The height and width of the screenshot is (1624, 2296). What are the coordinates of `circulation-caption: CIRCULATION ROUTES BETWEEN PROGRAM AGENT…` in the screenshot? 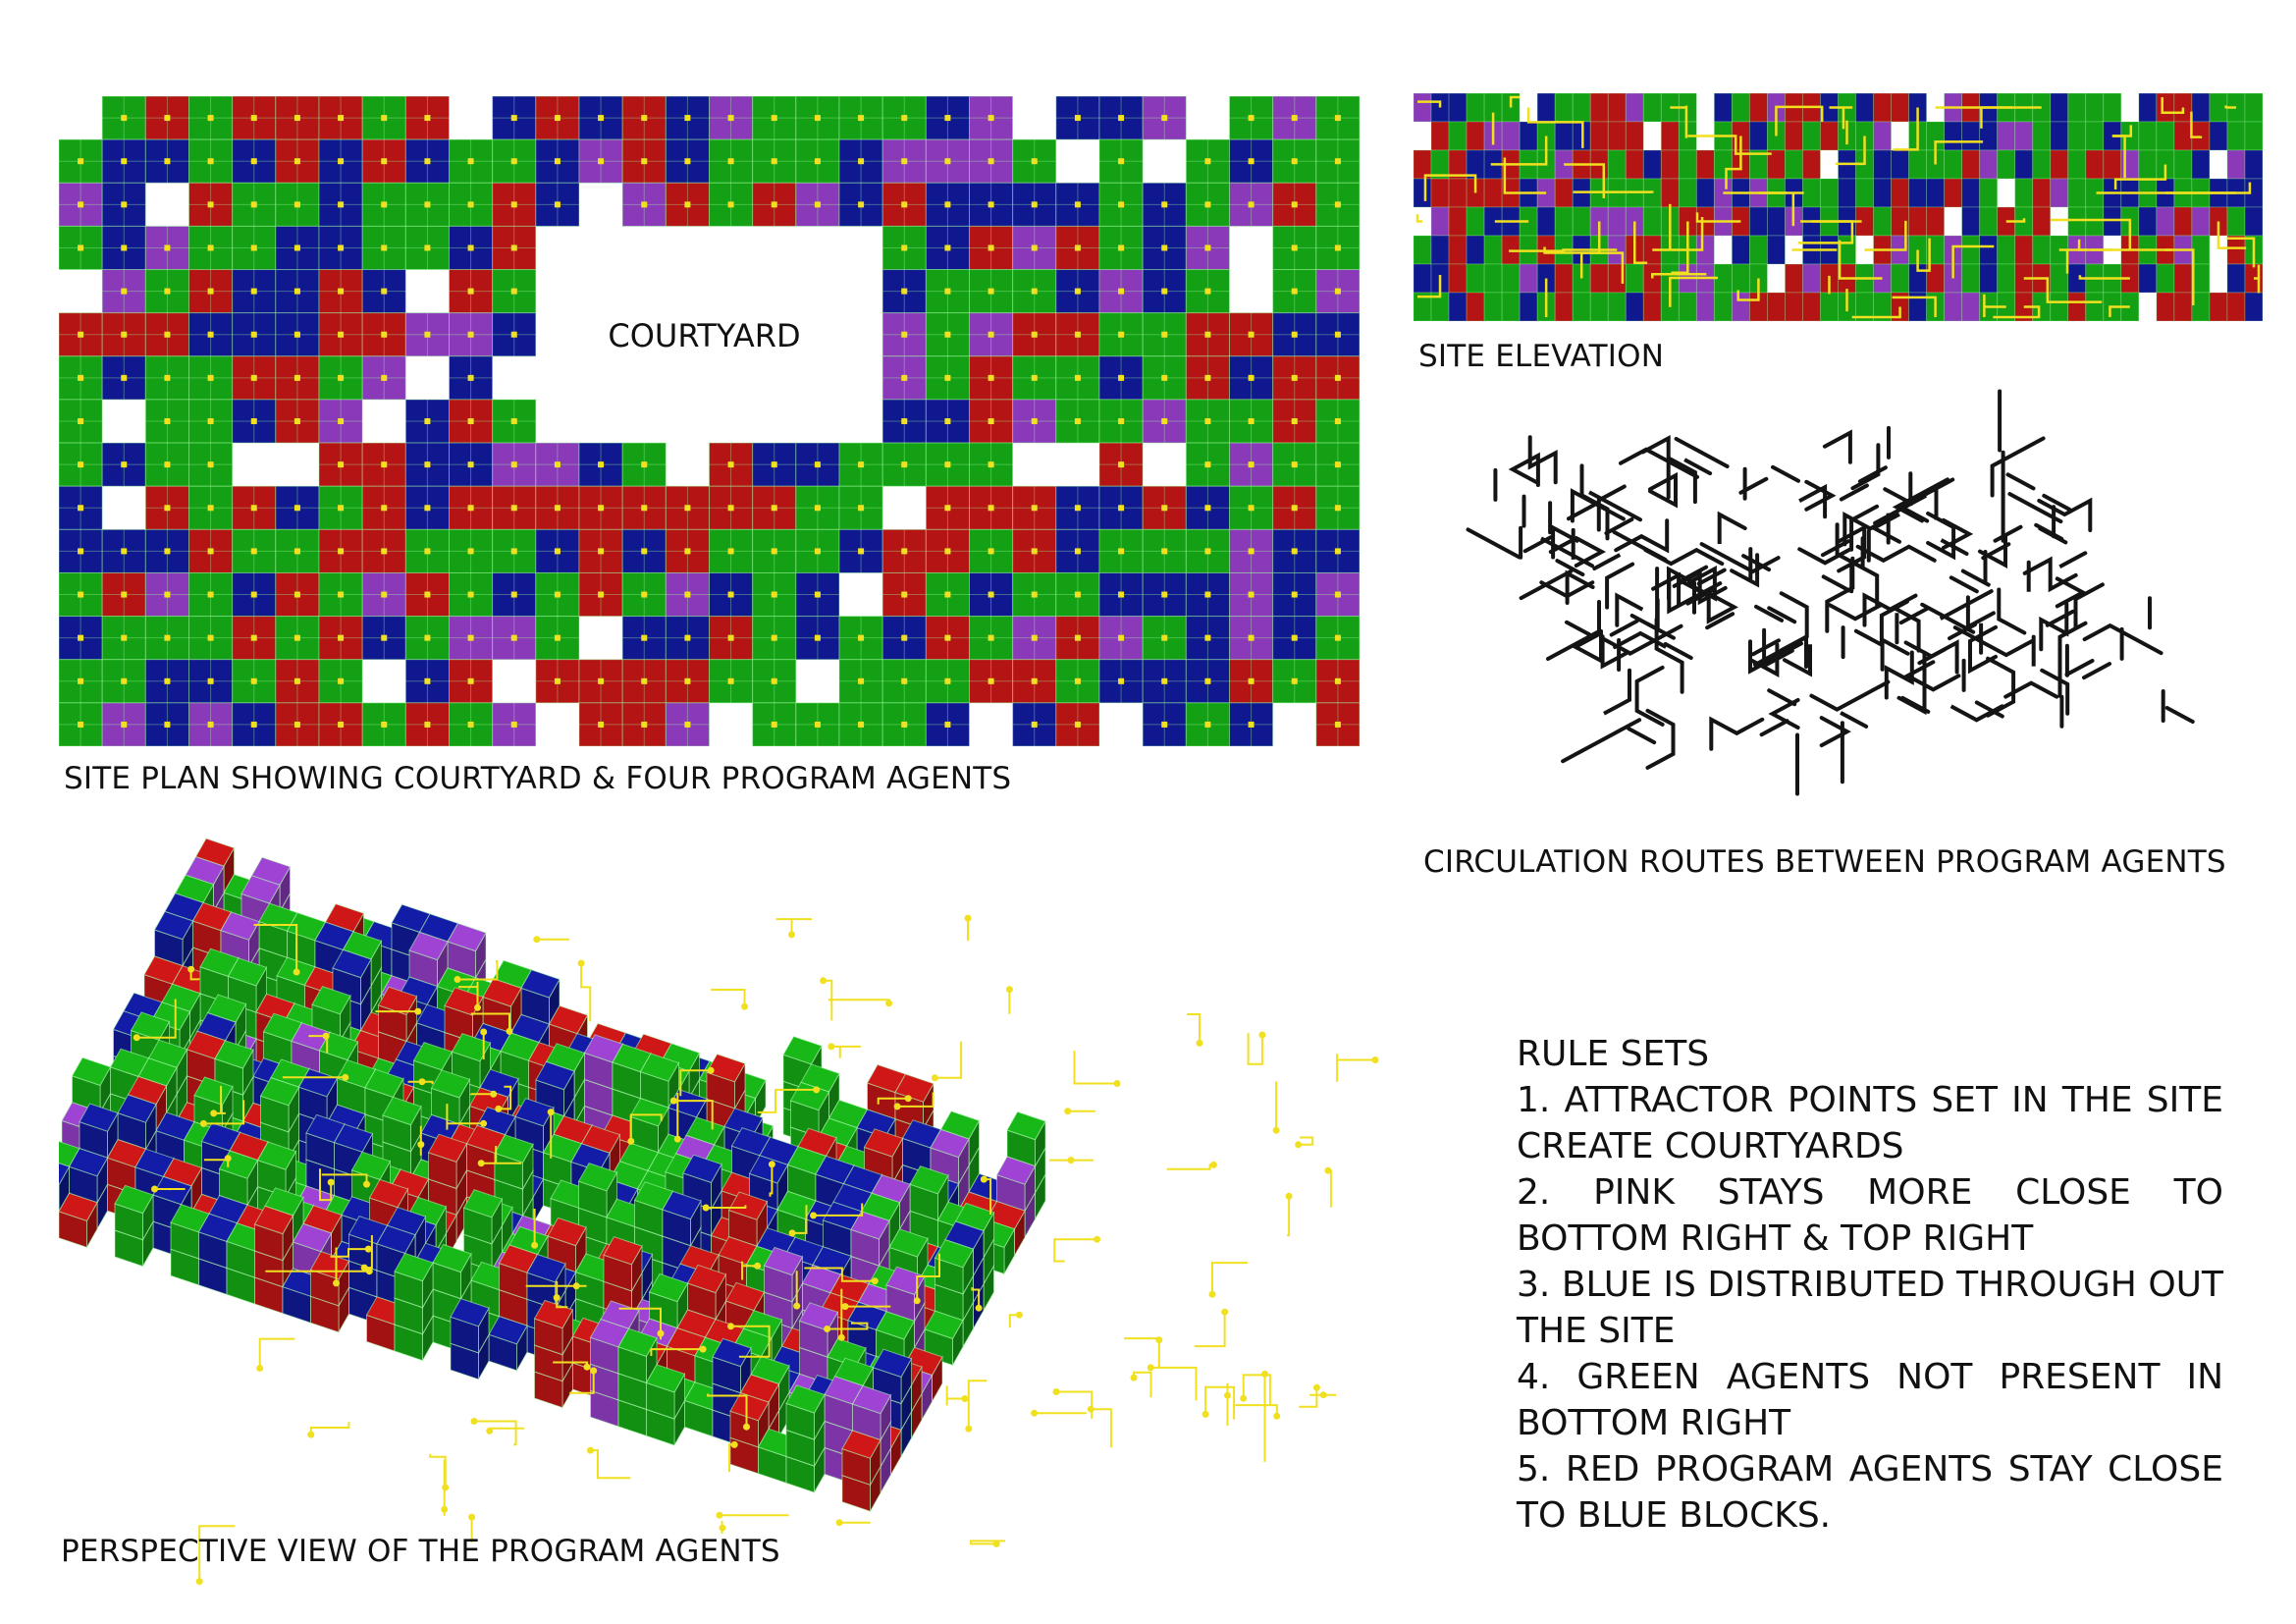 It's located at (1825, 862).